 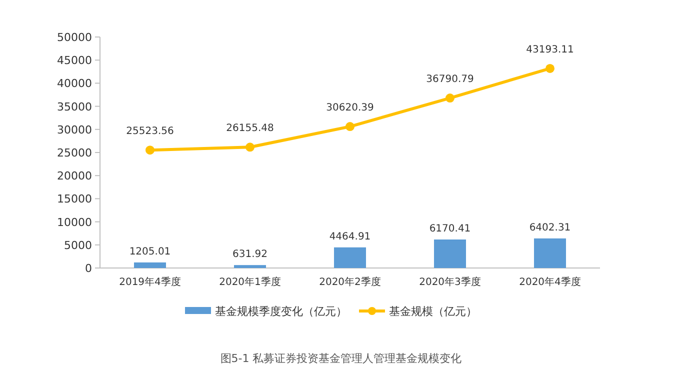 What do you see at coordinates (74, 176) in the screenshot?
I see `y-tick-label: 20000` at bounding box center [74, 176].